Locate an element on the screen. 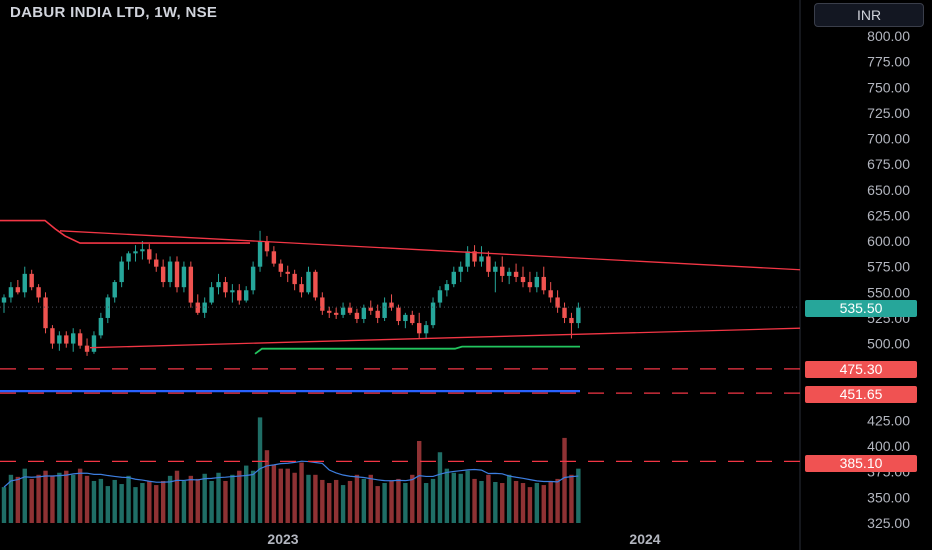  volume-bars is located at coordinates (291, 470).